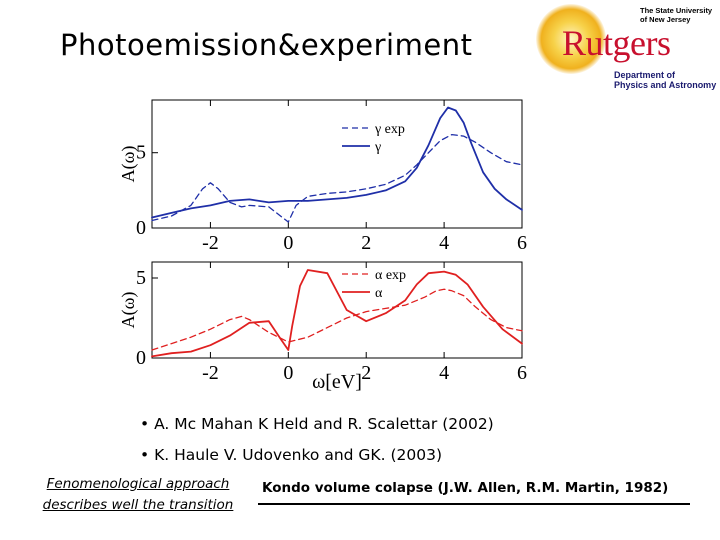  I want to click on x-tick-label-bottom: 6, so click(522, 373).